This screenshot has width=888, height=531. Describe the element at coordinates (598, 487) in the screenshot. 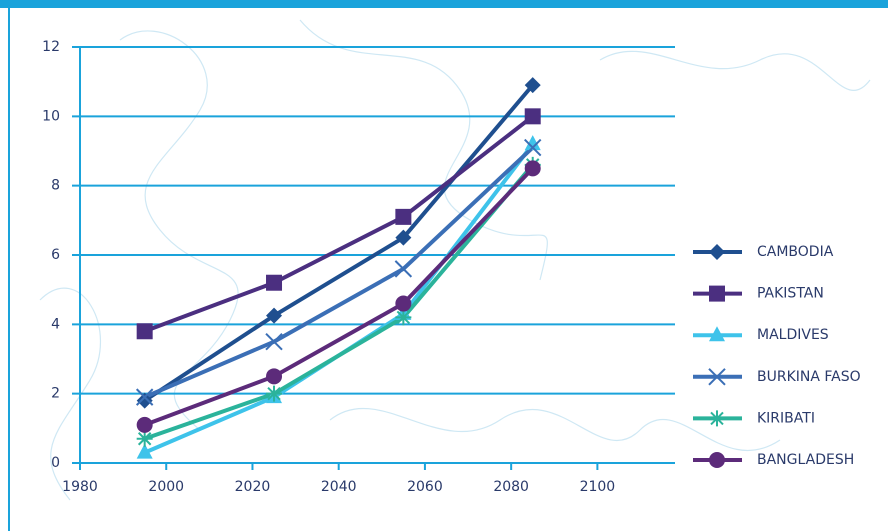

I see `x-tick-label: 2100` at that location.